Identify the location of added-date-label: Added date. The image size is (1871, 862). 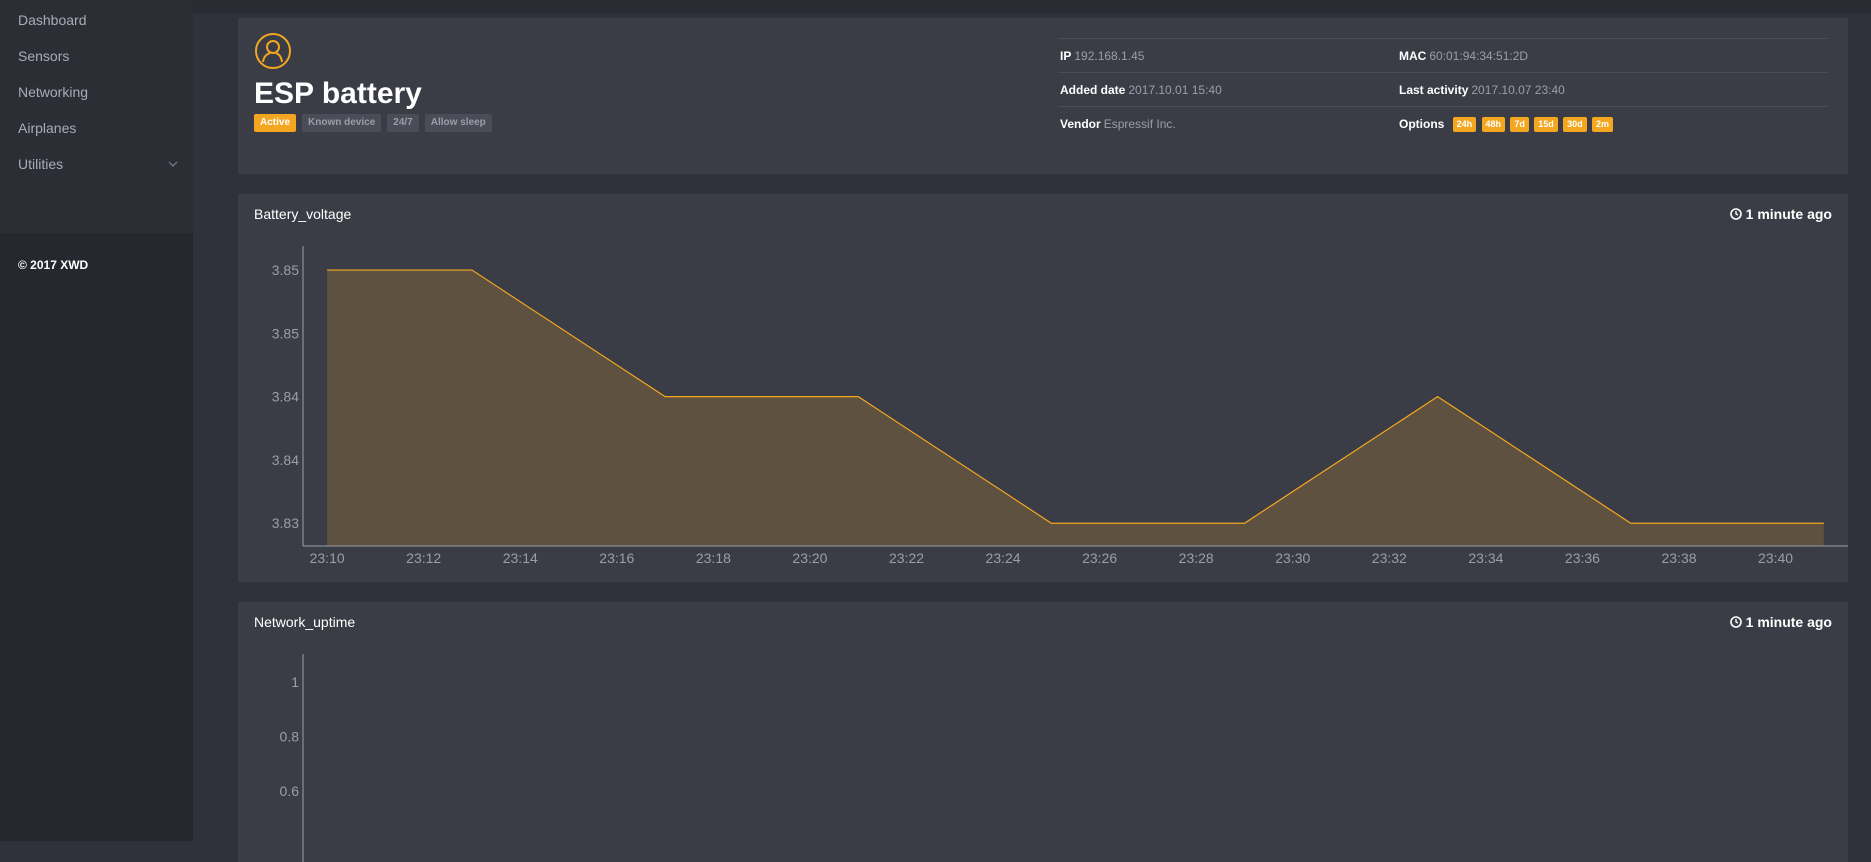
(1093, 90).